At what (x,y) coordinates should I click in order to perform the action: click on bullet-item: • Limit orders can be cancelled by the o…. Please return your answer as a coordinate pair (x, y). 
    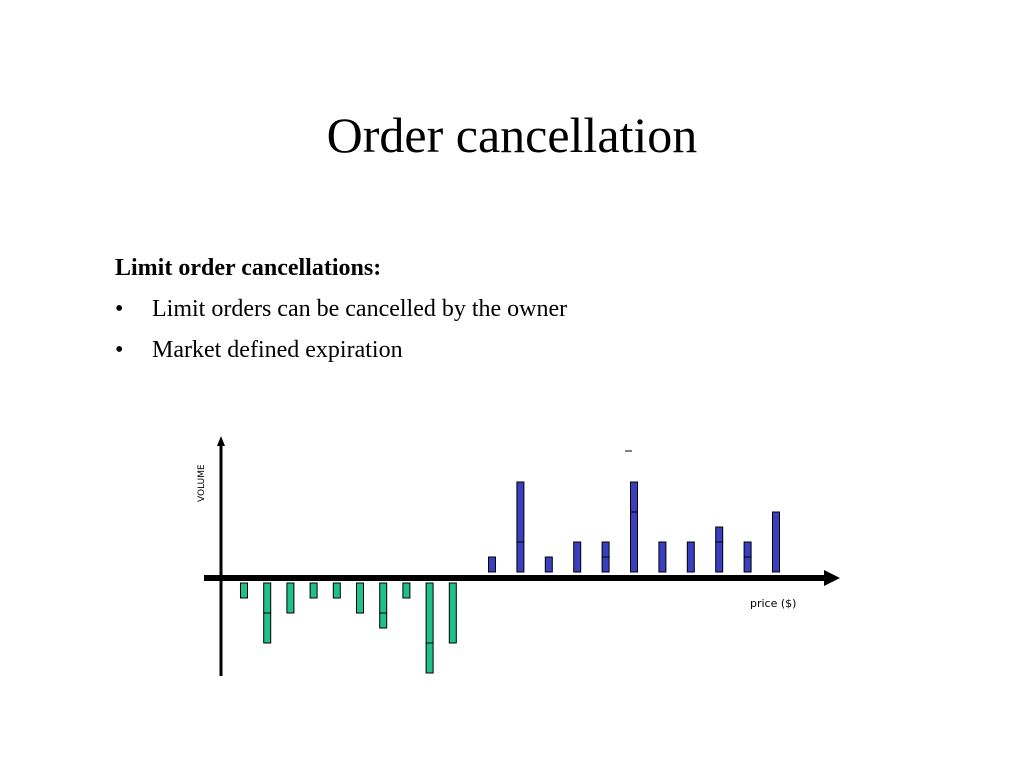
    Looking at the image, I should click on (515, 309).